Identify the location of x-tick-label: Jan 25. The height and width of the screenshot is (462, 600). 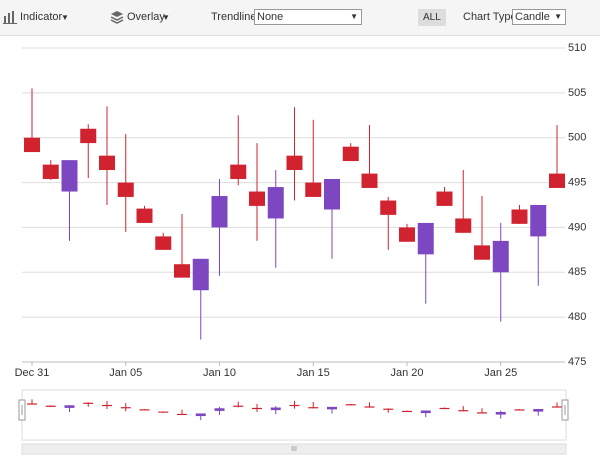
(500, 373).